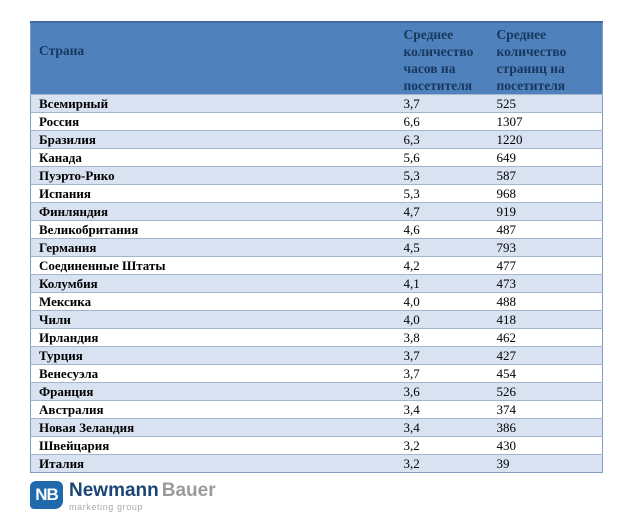 This screenshot has height=520, width=627. What do you see at coordinates (106, 507) in the screenshot?
I see `logo-tagline: marketing group` at bounding box center [106, 507].